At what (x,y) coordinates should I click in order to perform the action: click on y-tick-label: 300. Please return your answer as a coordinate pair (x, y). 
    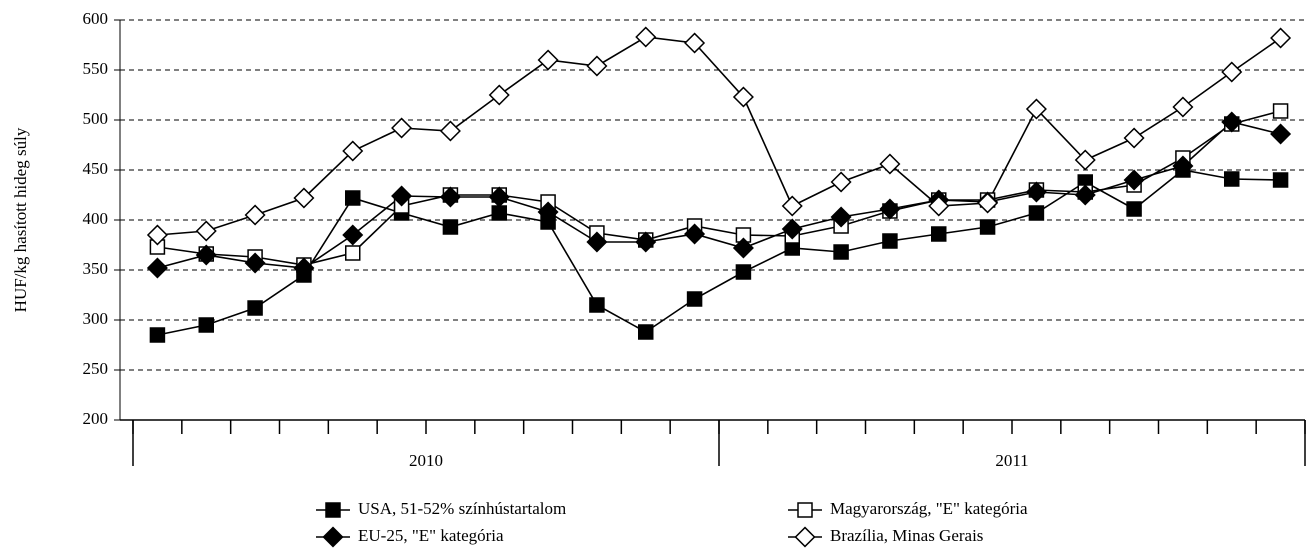
    Looking at the image, I should click on (96, 318).